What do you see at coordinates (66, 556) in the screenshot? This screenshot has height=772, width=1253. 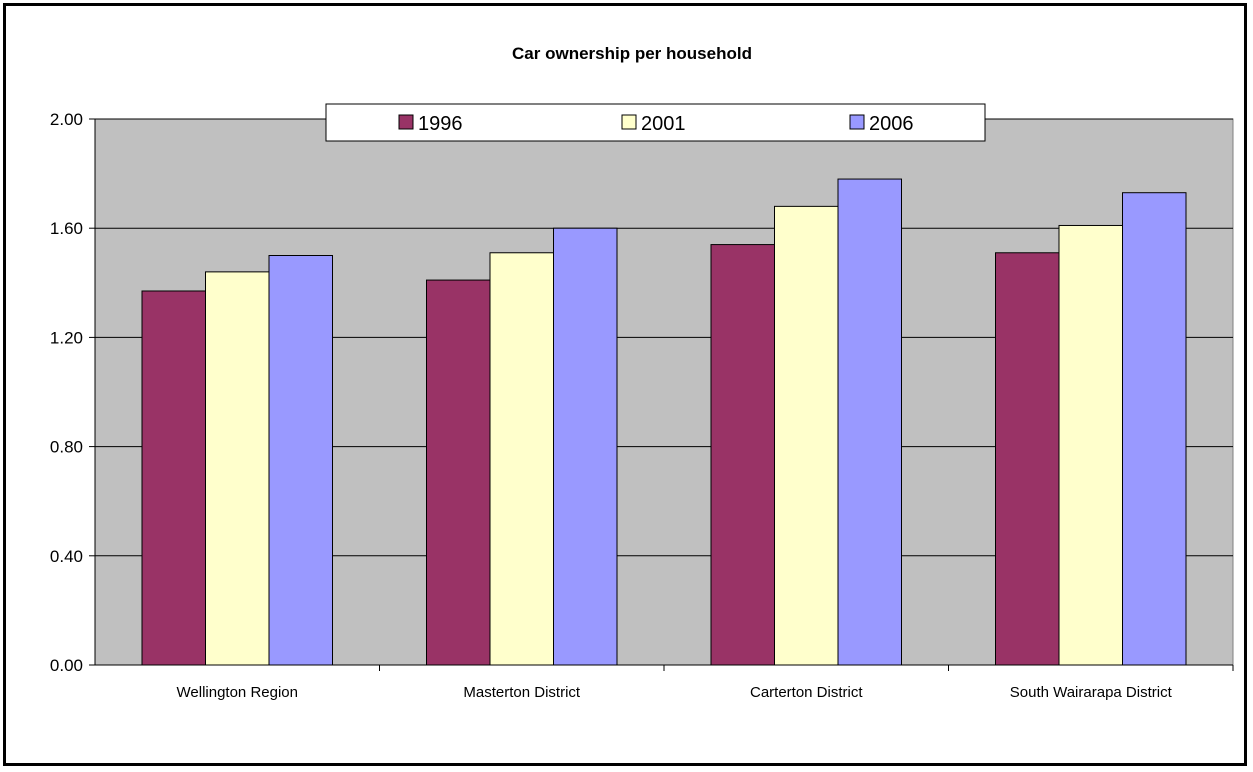 I see `y-tick-label: 0.40` at bounding box center [66, 556].